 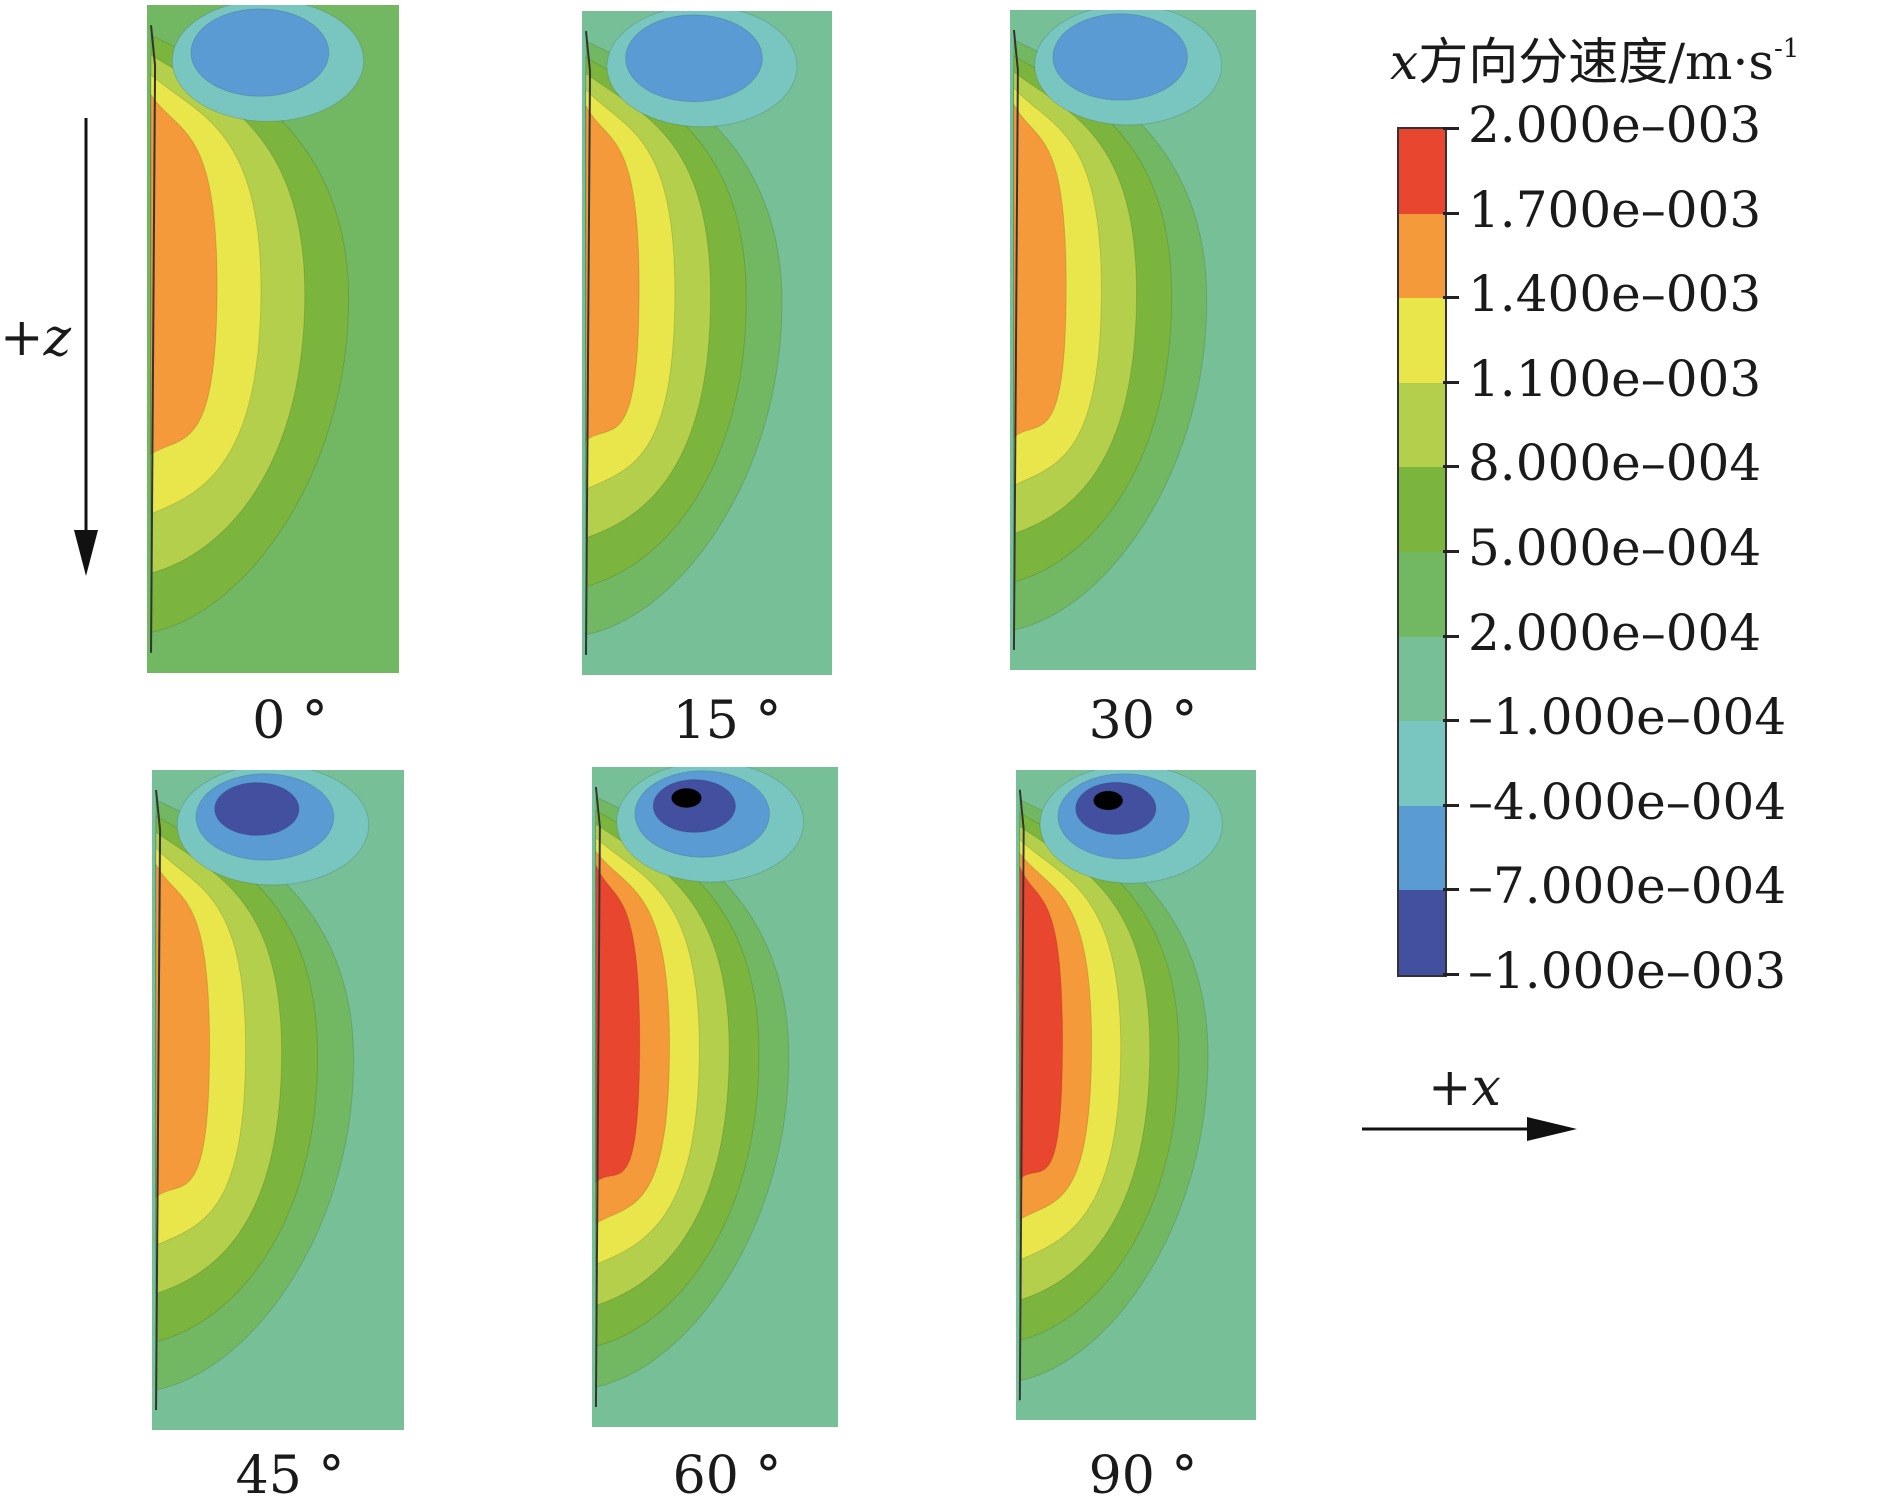 What do you see at coordinates (1143, 721) in the screenshot?
I see `panel-label-2: 30 °` at bounding box center [1143, 721].